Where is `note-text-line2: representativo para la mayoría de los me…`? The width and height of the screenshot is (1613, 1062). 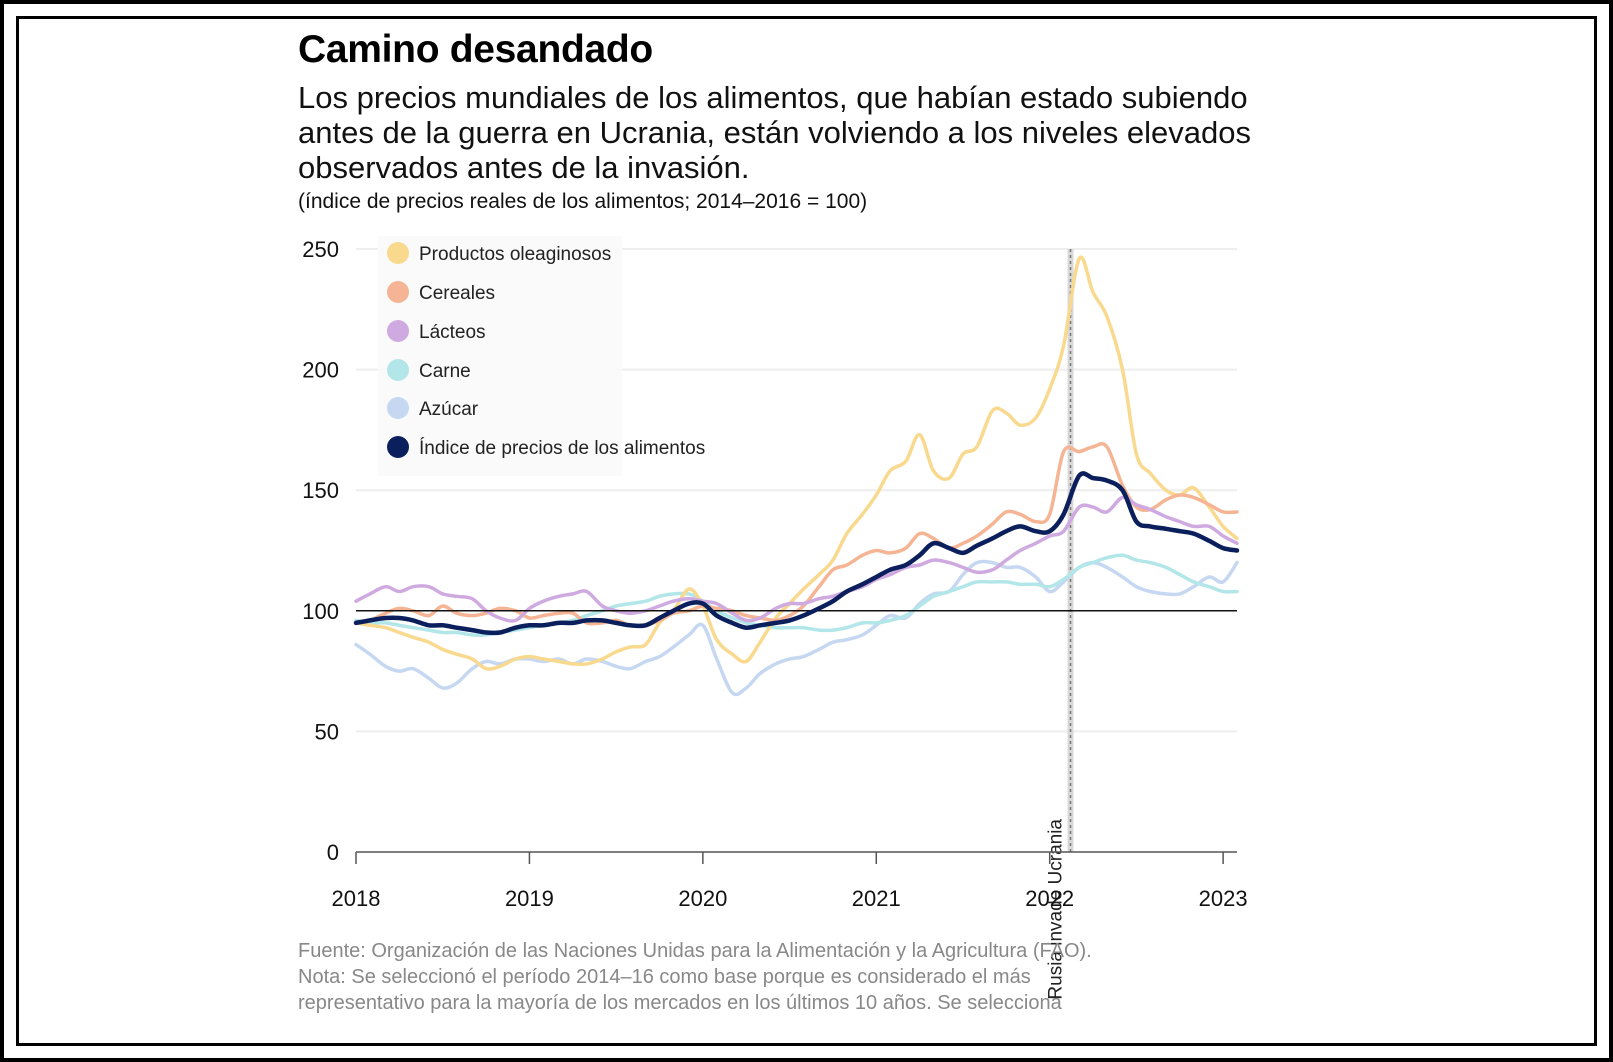
note-text-line2: representativo para la mayoría de los me… is located at coordinates (680, 1003).